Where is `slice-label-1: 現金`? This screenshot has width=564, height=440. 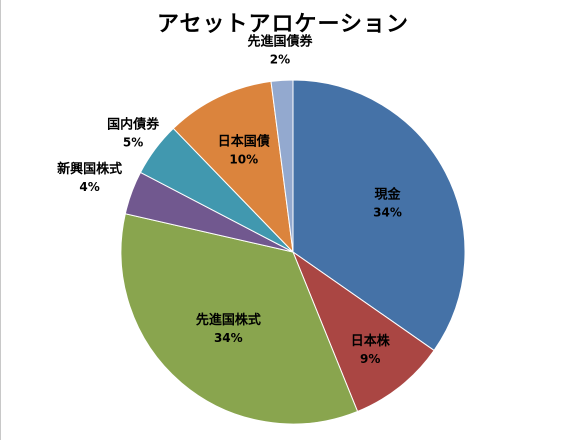
slice-label-1: 現金 is located at coordinates (388, 195).